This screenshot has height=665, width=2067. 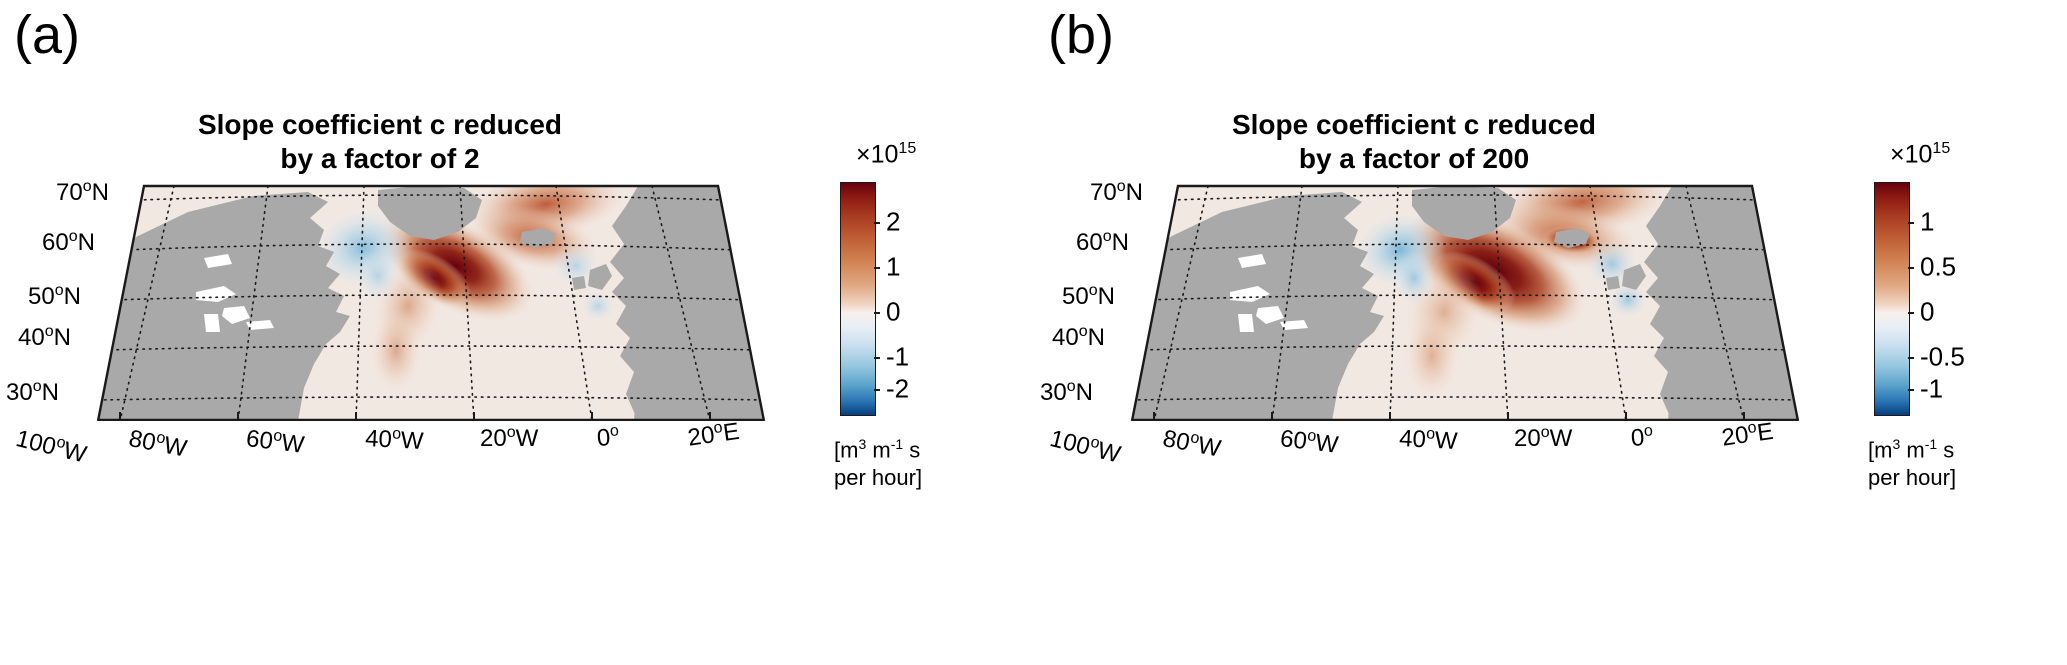 What do you see at coordinates (893, 221) in the screenshot?
I see `colorbar-label-a-0: 2` at bounding box center [893, 221].